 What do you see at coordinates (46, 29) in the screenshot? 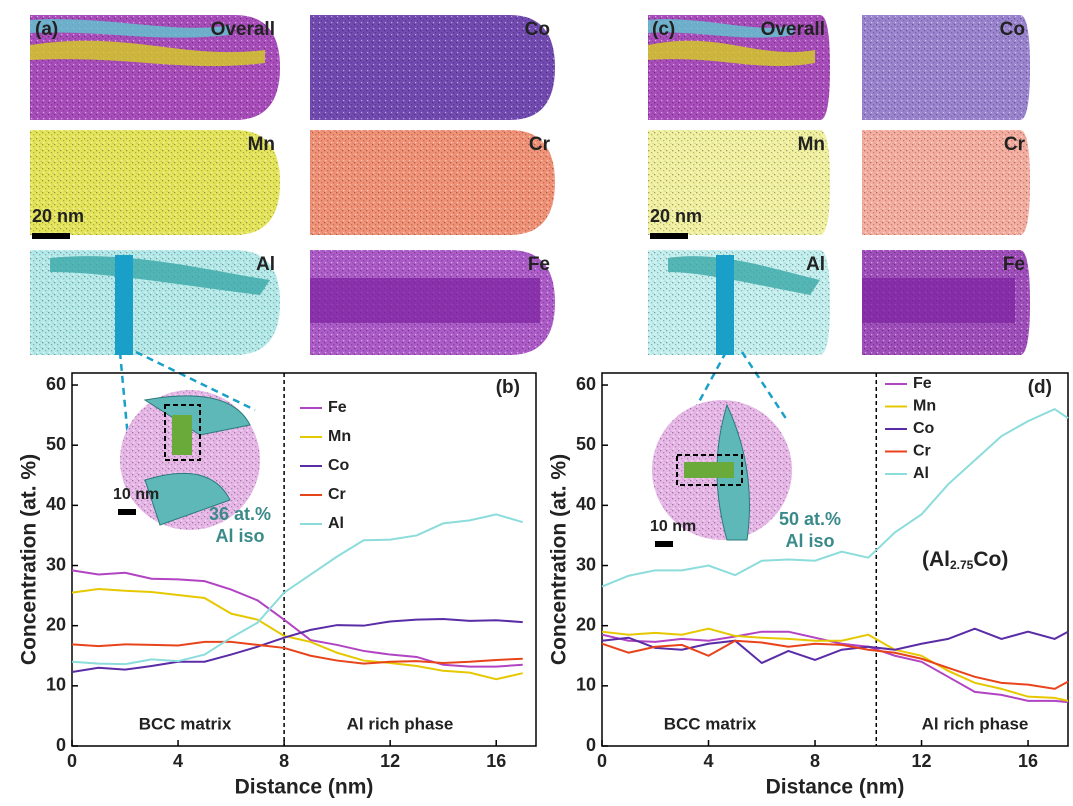
I see `panel-label: (a)` at bounding box center [46, 29].